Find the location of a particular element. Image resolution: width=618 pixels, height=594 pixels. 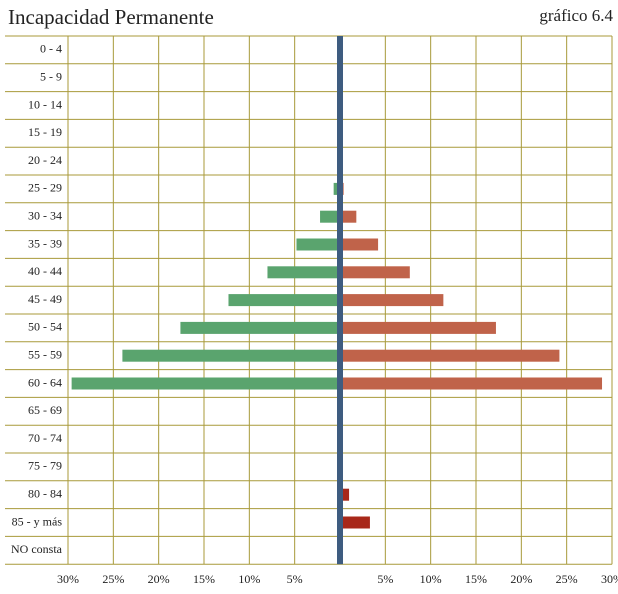

center-axis is located at coordinates (340, 300).